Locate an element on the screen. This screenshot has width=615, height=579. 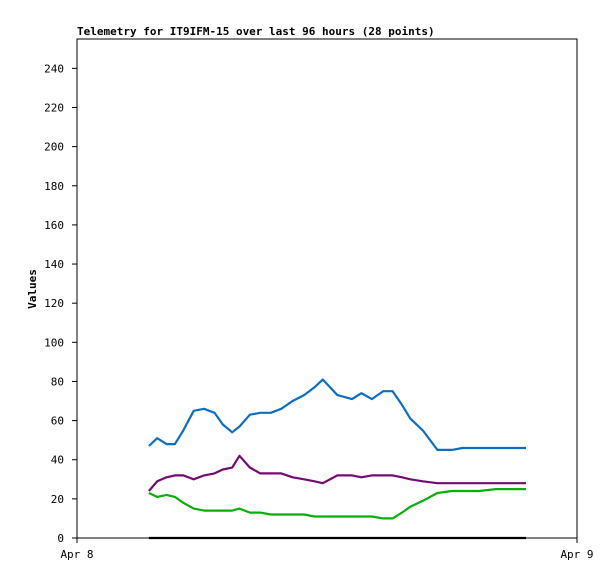
y-tick-label: 120 is located at coordinates (54, 303).